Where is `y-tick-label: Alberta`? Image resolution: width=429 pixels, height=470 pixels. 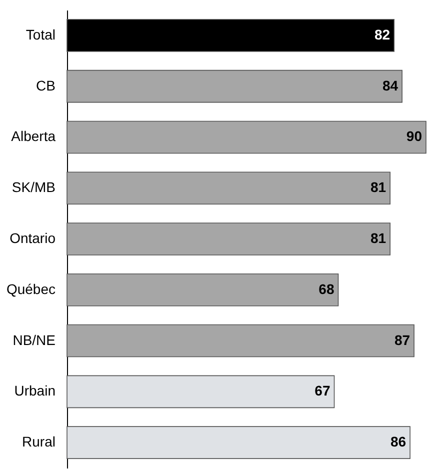
y-tick-label: Alberta is located at coordinates (33, 136).